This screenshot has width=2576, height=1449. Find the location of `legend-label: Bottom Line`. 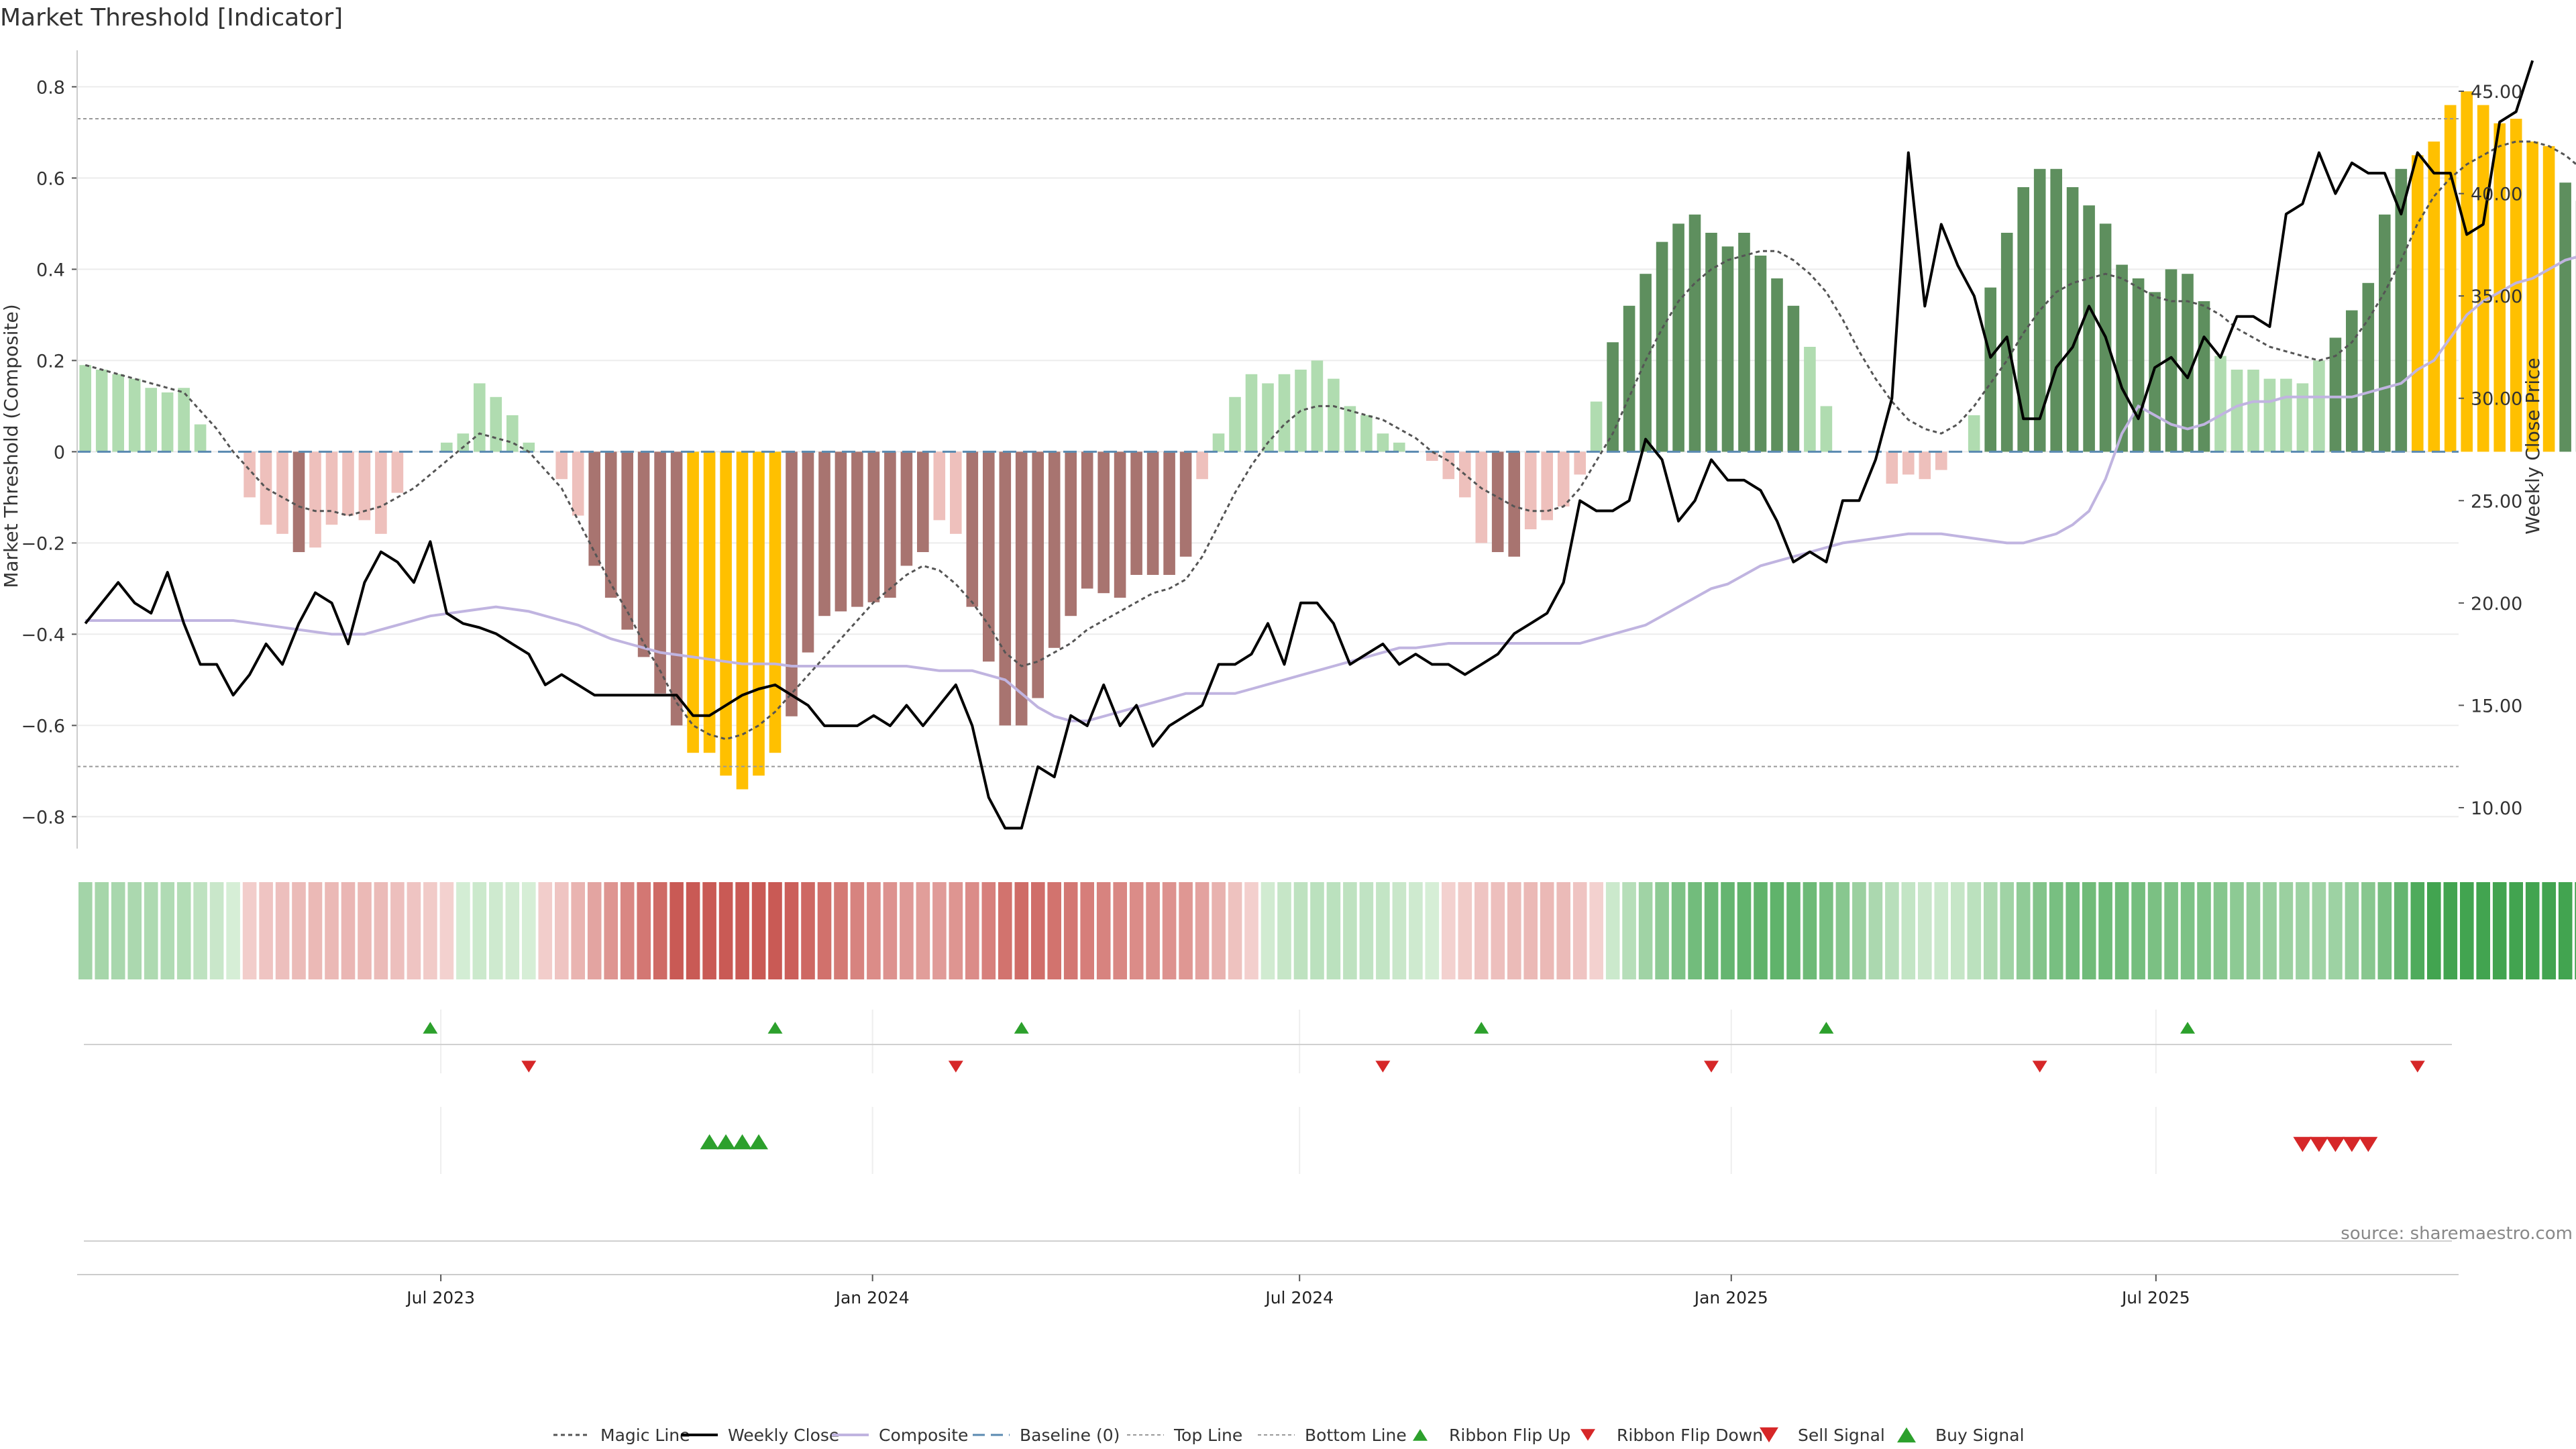

legend-label: Bottom Line is located at coordinates (1356, 1435).